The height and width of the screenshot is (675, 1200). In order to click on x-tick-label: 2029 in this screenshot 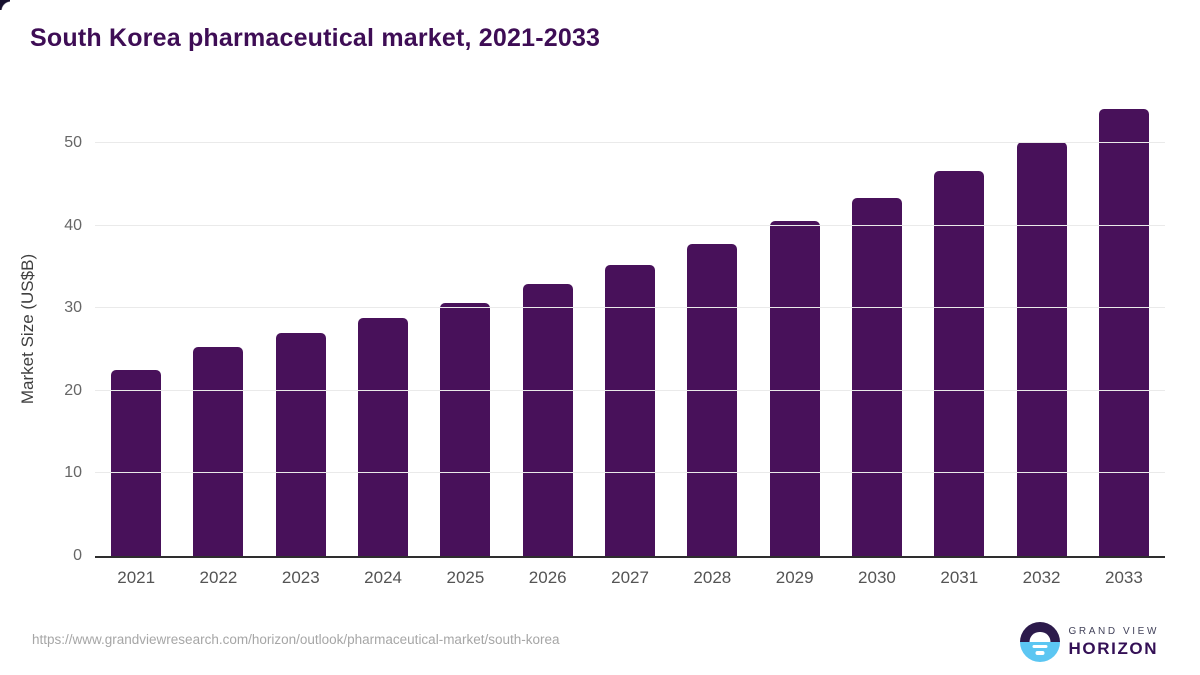, I will do `click(794, 577)`.